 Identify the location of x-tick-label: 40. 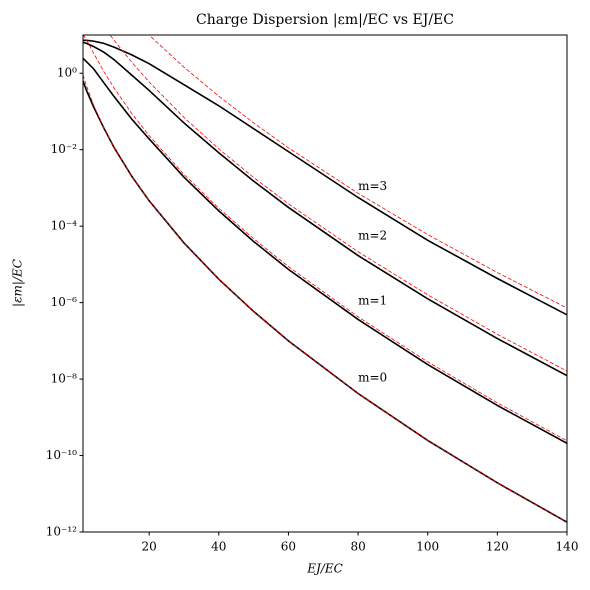
(218, 547).